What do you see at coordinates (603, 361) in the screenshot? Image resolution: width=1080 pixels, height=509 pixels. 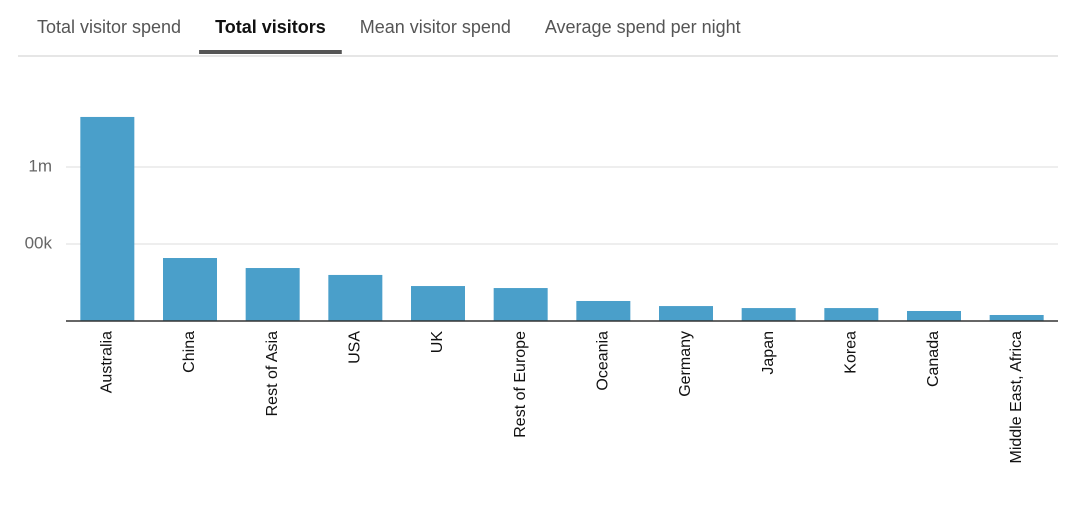 I see `x-tick-label: Oceania` at bounding box center [603, 361].